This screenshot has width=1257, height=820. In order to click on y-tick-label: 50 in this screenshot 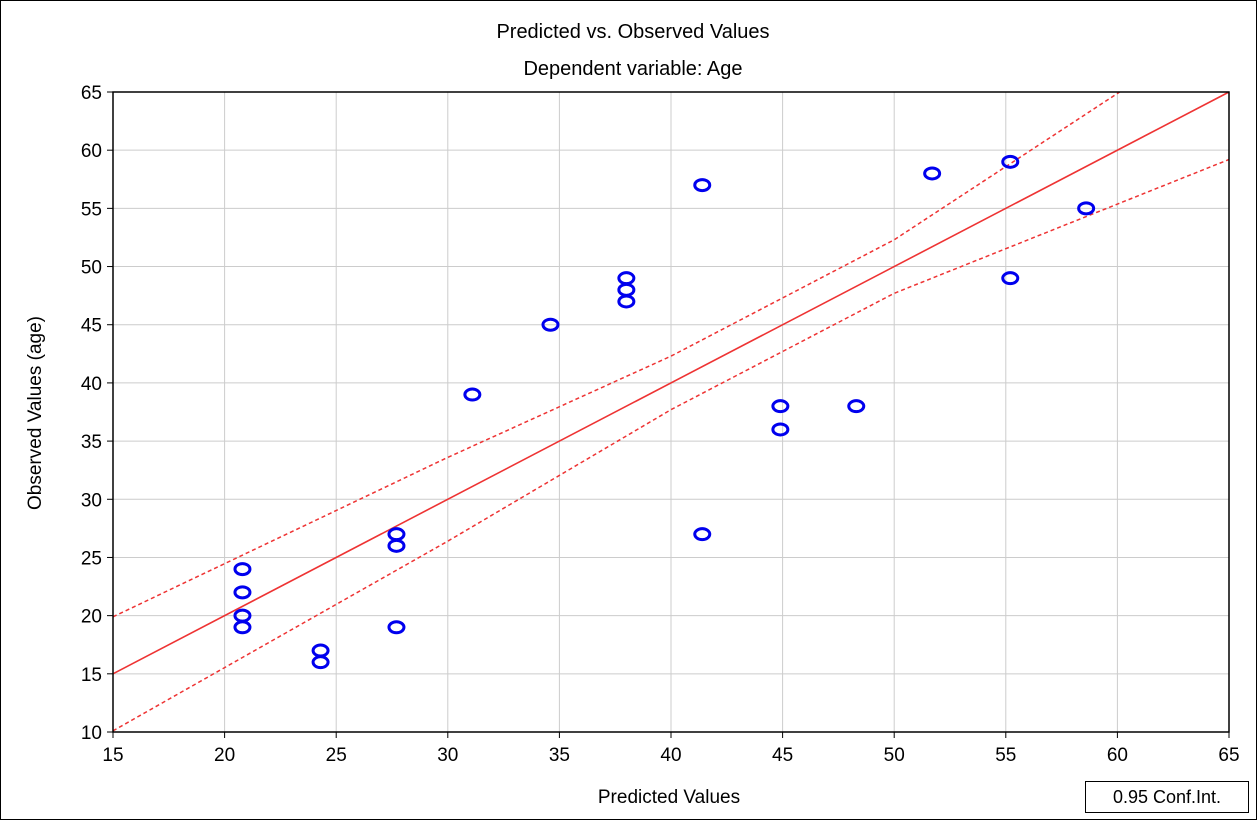, I will do `click(91, 268)`.